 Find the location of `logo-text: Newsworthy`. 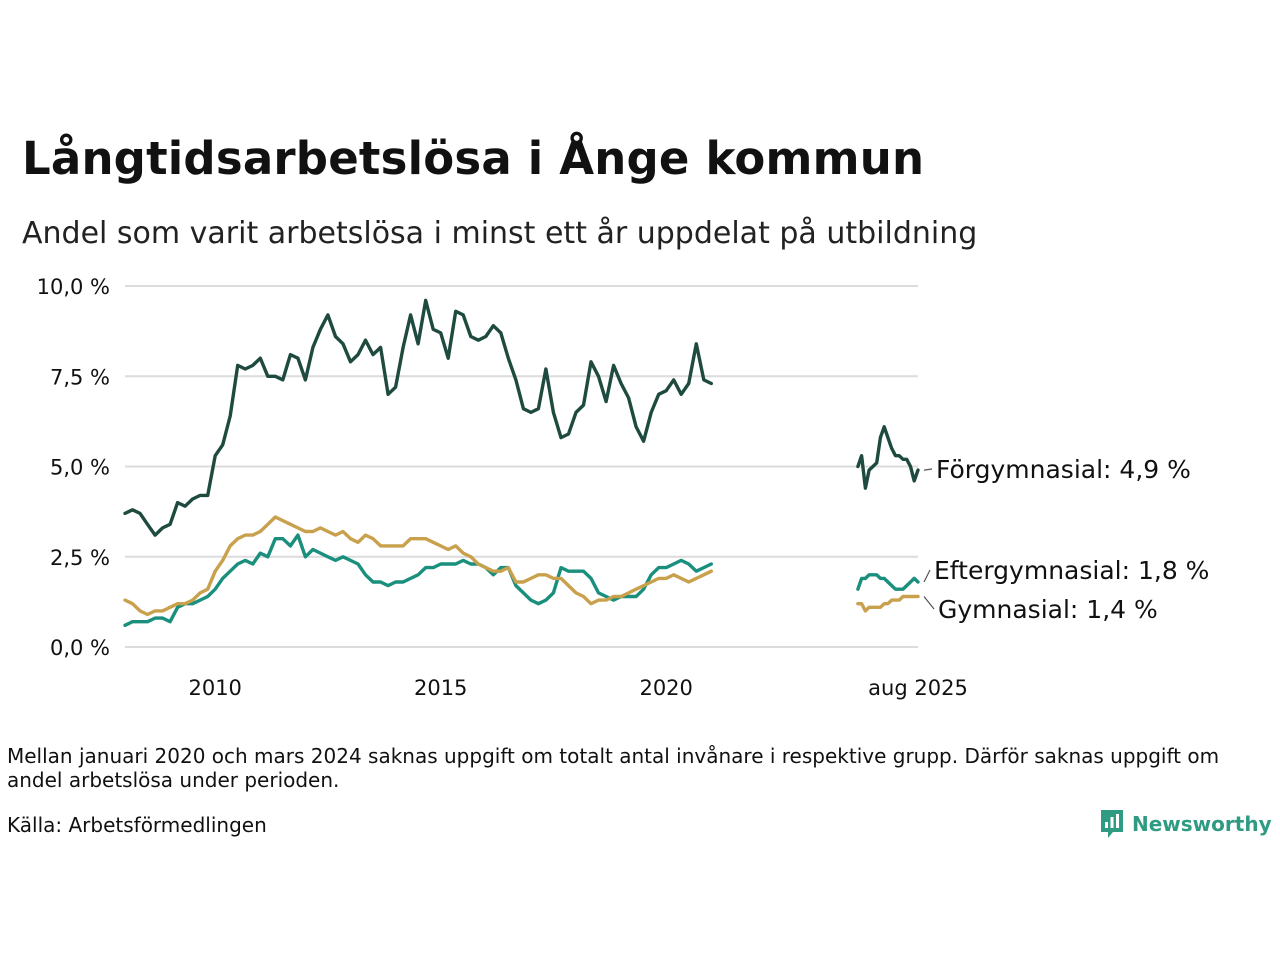

logo-text: Newsworthy is located at coordinates (1202, 824).